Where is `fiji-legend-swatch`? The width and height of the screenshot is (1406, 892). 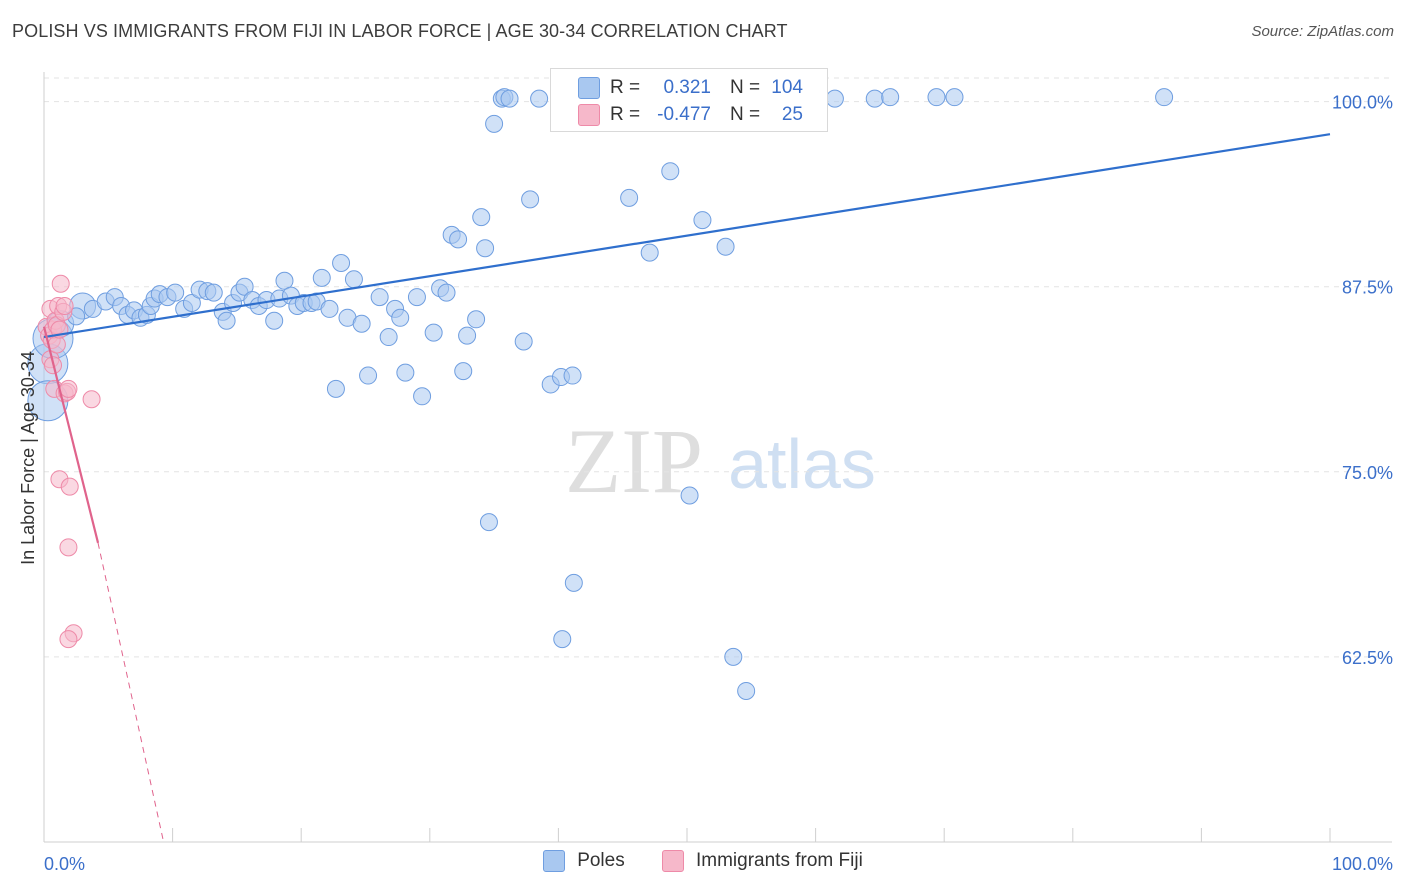 fiji-legend-swatch is located at coordinates (673, 861).